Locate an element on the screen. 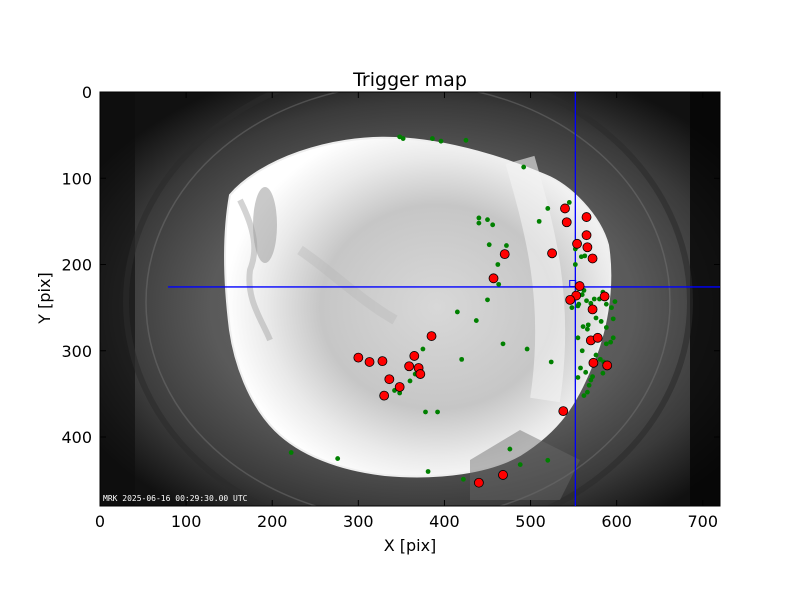 Image resolution: width=800 pixels, height=600 pixels. y-tick-label: 0 is located at coordinates (87, 92).